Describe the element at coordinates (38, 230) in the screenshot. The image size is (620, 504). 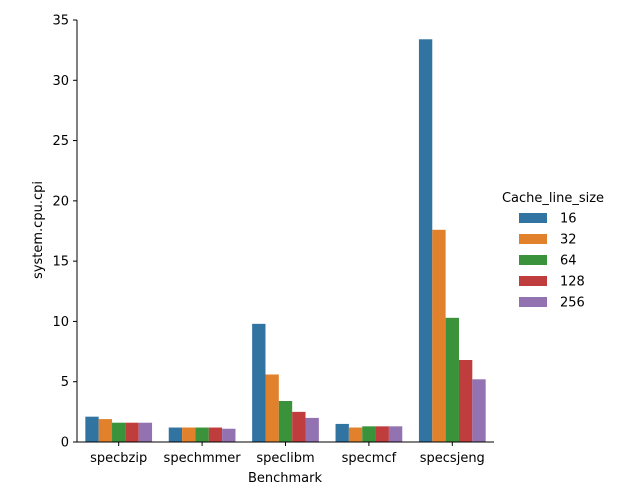
I see `y-axis-label: system.cpu.cpi` at that location.